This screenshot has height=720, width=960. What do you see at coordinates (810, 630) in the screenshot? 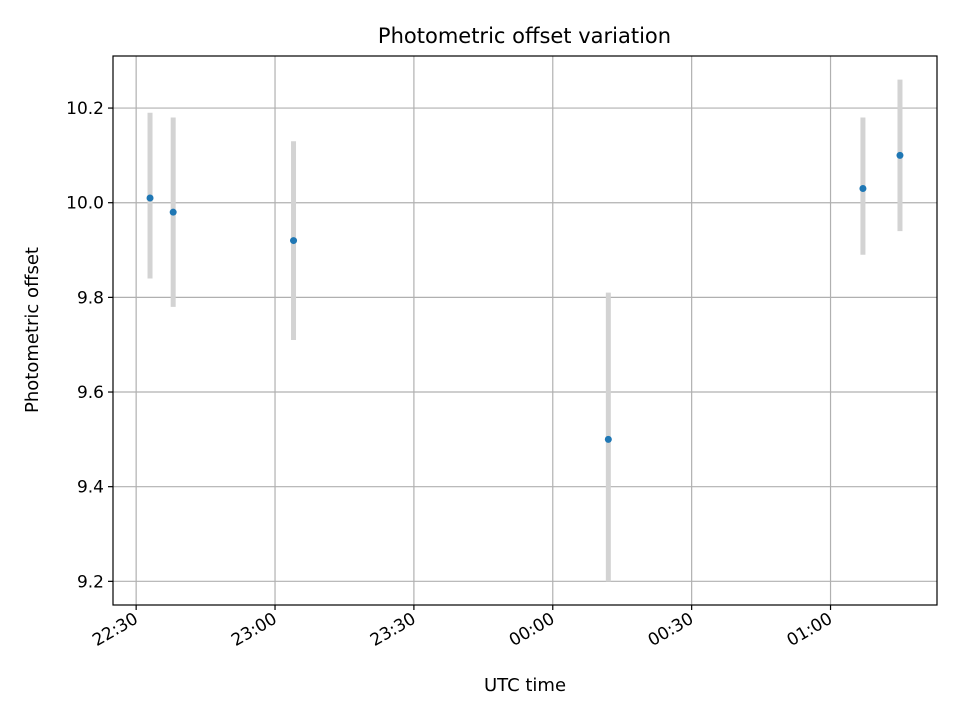
I see `x-tick-label: 01:00` at bounding box center [810, 630].